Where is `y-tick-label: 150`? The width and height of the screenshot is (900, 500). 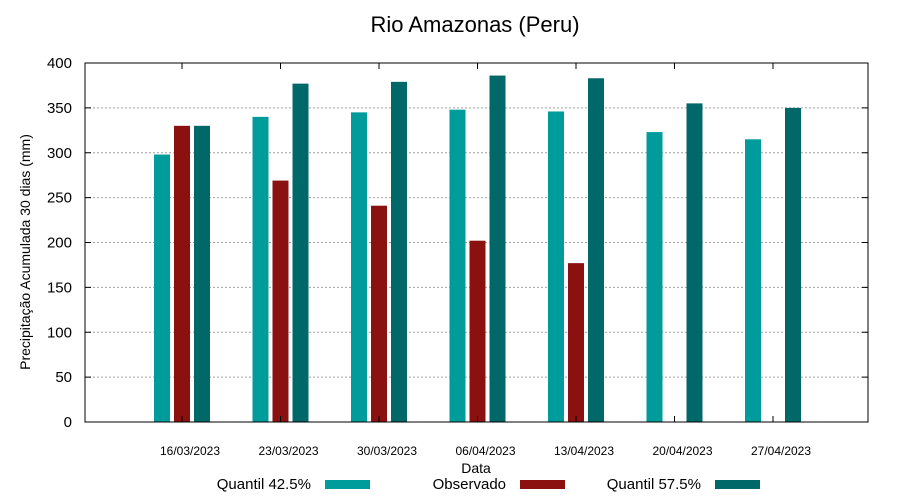
y-tick-label: 150 is located at coordinates (59, 287).